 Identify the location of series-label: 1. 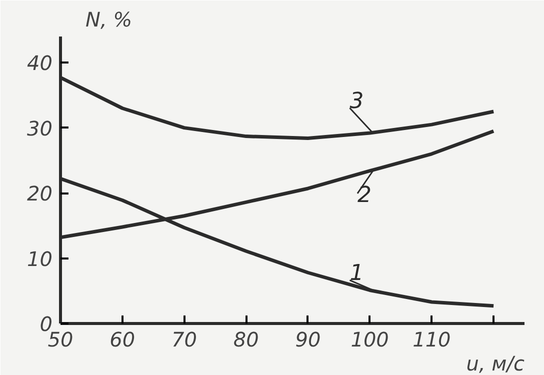
(357, 273).